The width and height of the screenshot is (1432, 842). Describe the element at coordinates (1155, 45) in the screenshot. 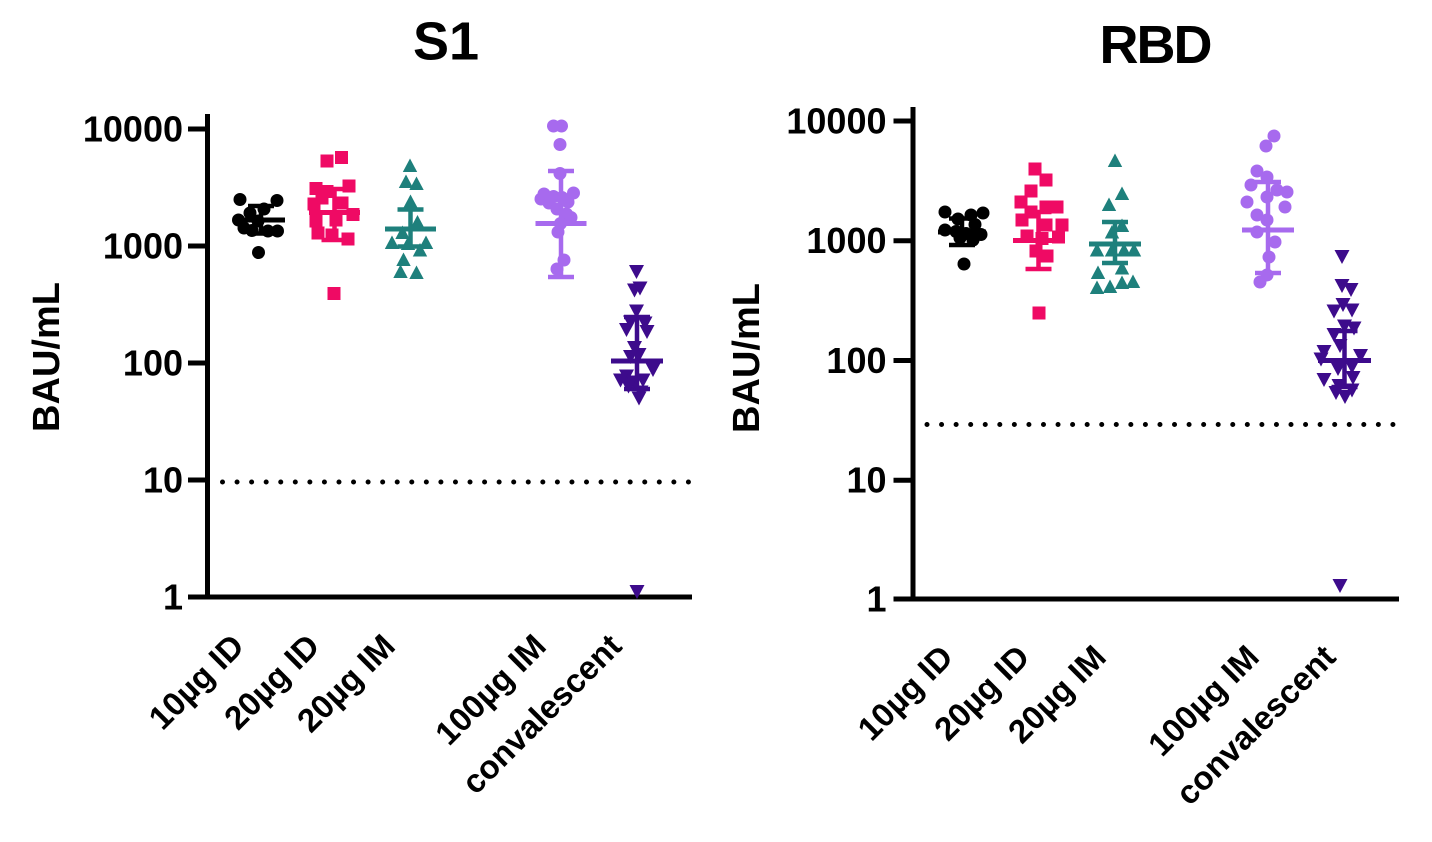

I see `svg-text: RBD` at that location.